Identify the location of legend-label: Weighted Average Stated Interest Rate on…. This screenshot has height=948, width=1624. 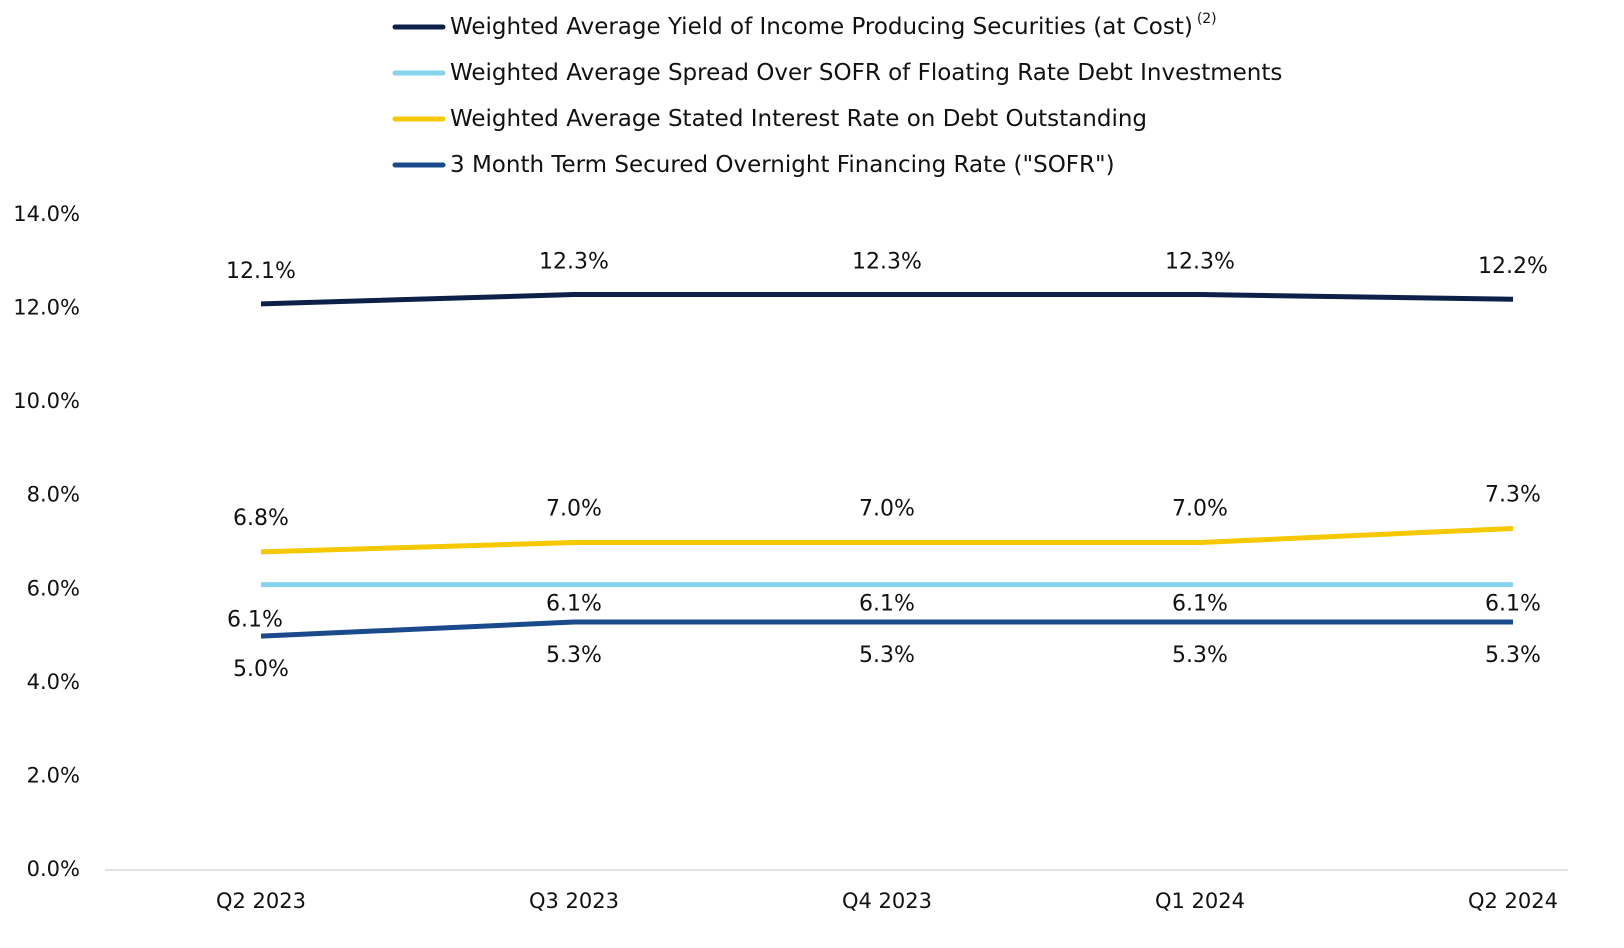
(798, 119).